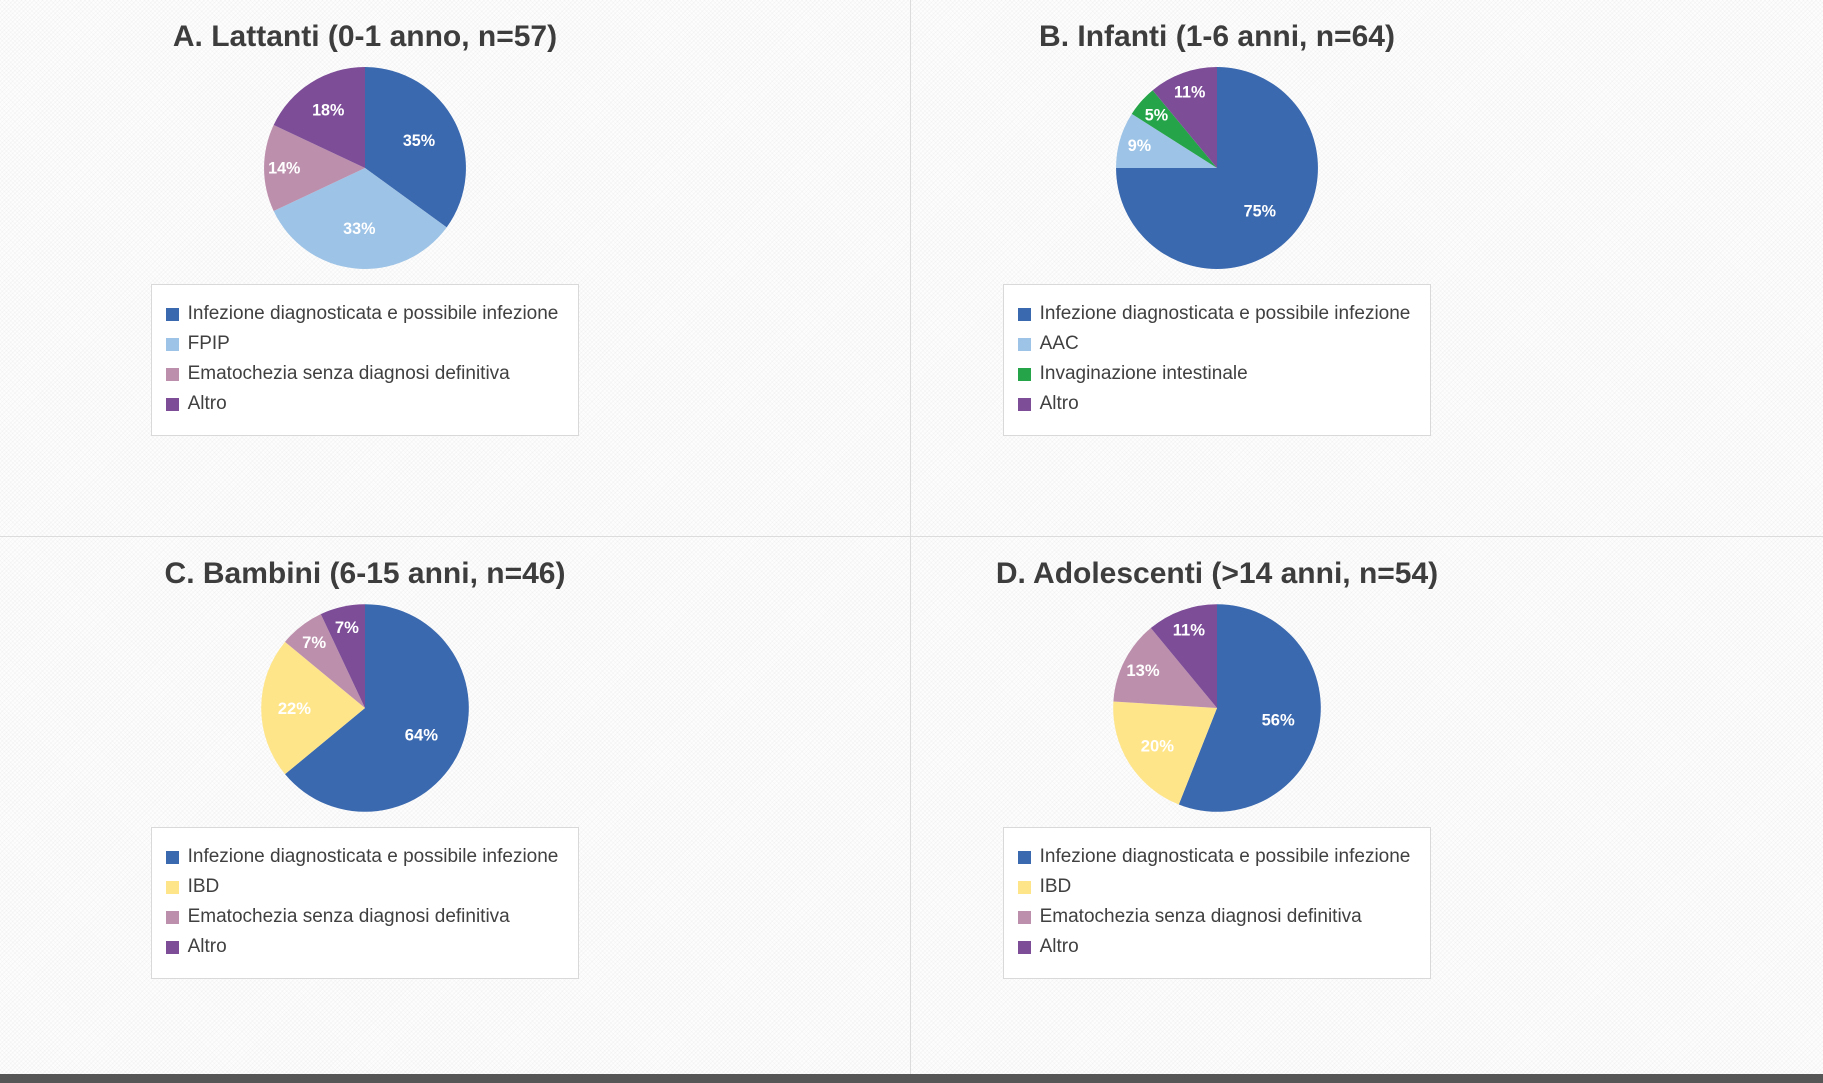 Image resolution: width=1823 pixels, height=1083 pixels. What do you see at coordinates (294, 708) in the screenshot?
I see `pie-percent-label: 22%` at bounding box center [294, 708].